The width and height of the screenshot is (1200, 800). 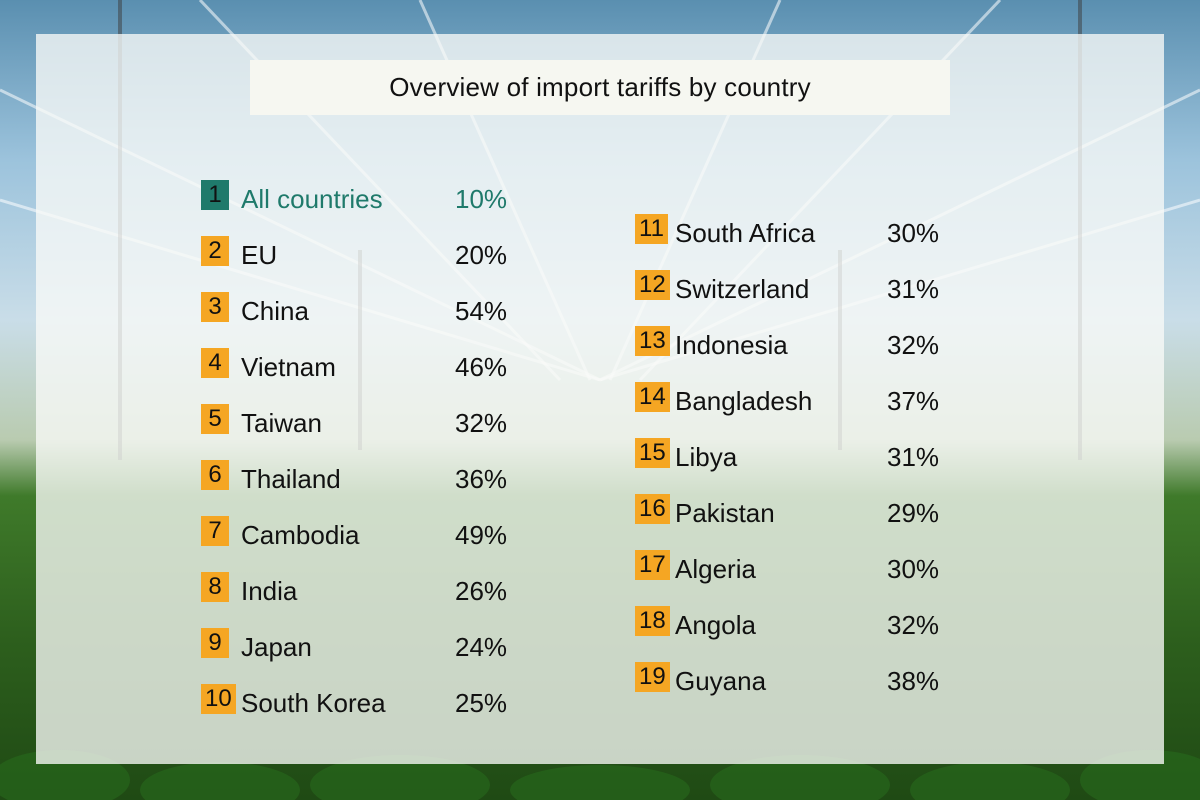 What do you see at coordinates (300, 535) in the screenshot?
I see `country-name: Cambodia` at bounding box center [300, 535].